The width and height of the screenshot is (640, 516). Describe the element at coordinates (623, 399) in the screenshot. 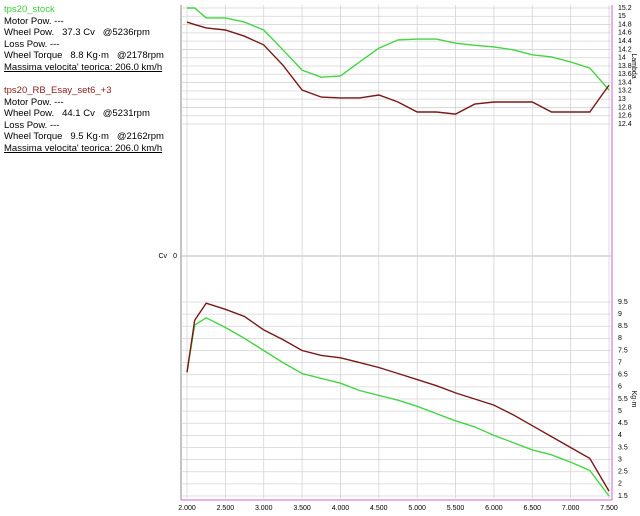

I see `y2-tick-label: 5.5` at that location.